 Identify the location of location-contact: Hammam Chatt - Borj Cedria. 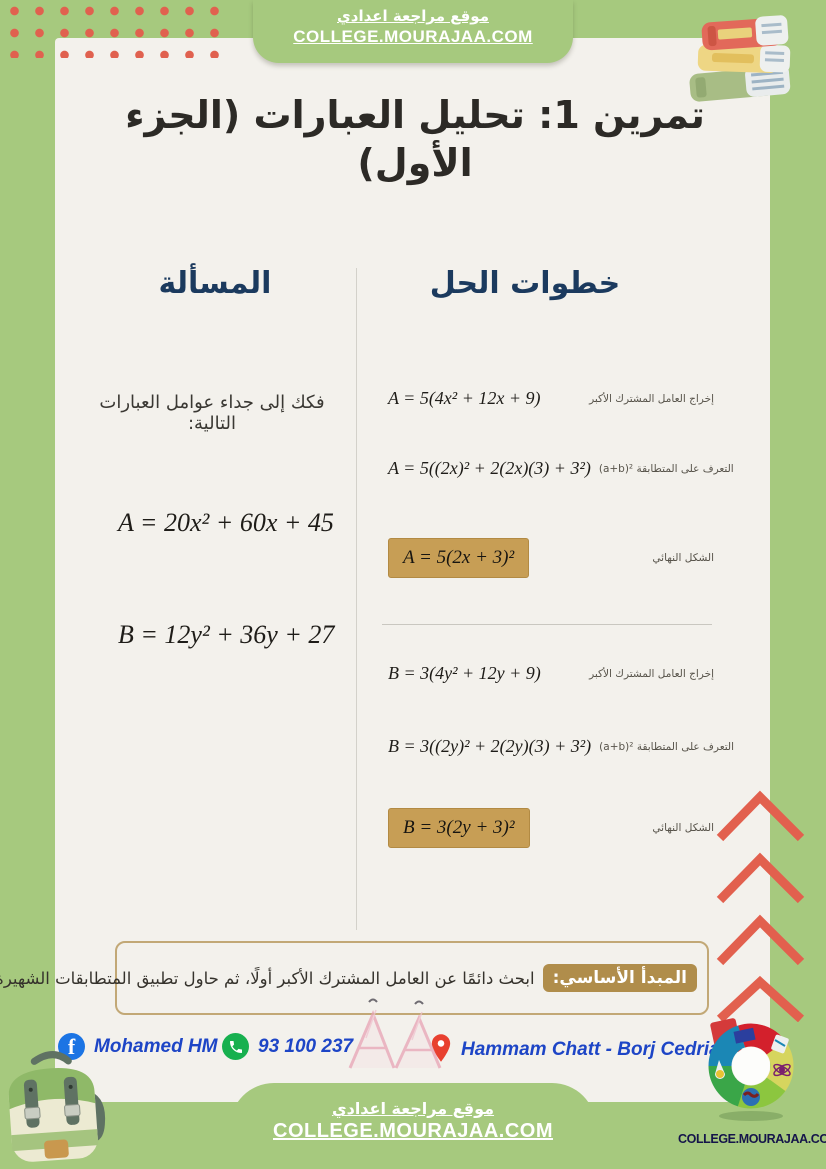
(575, 1050).